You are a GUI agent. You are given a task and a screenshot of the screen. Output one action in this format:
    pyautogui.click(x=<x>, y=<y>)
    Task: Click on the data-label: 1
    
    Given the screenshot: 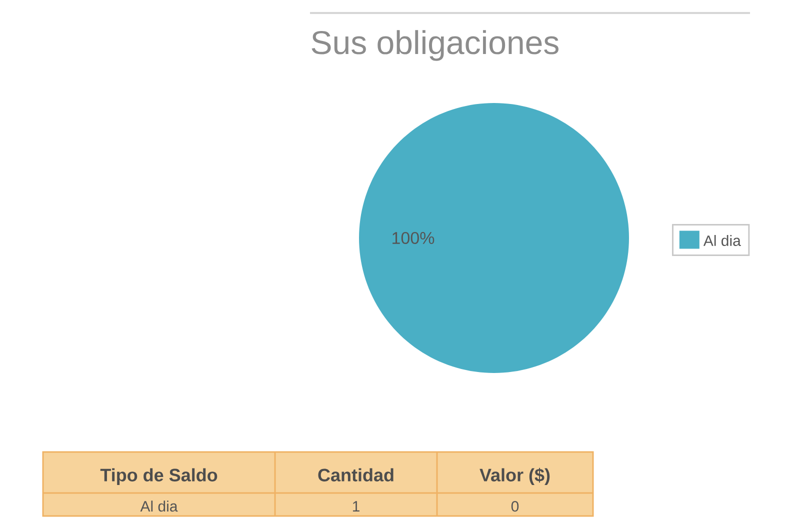 What is the action you would take?
    pyautogui.click(x=356, y=506)
    